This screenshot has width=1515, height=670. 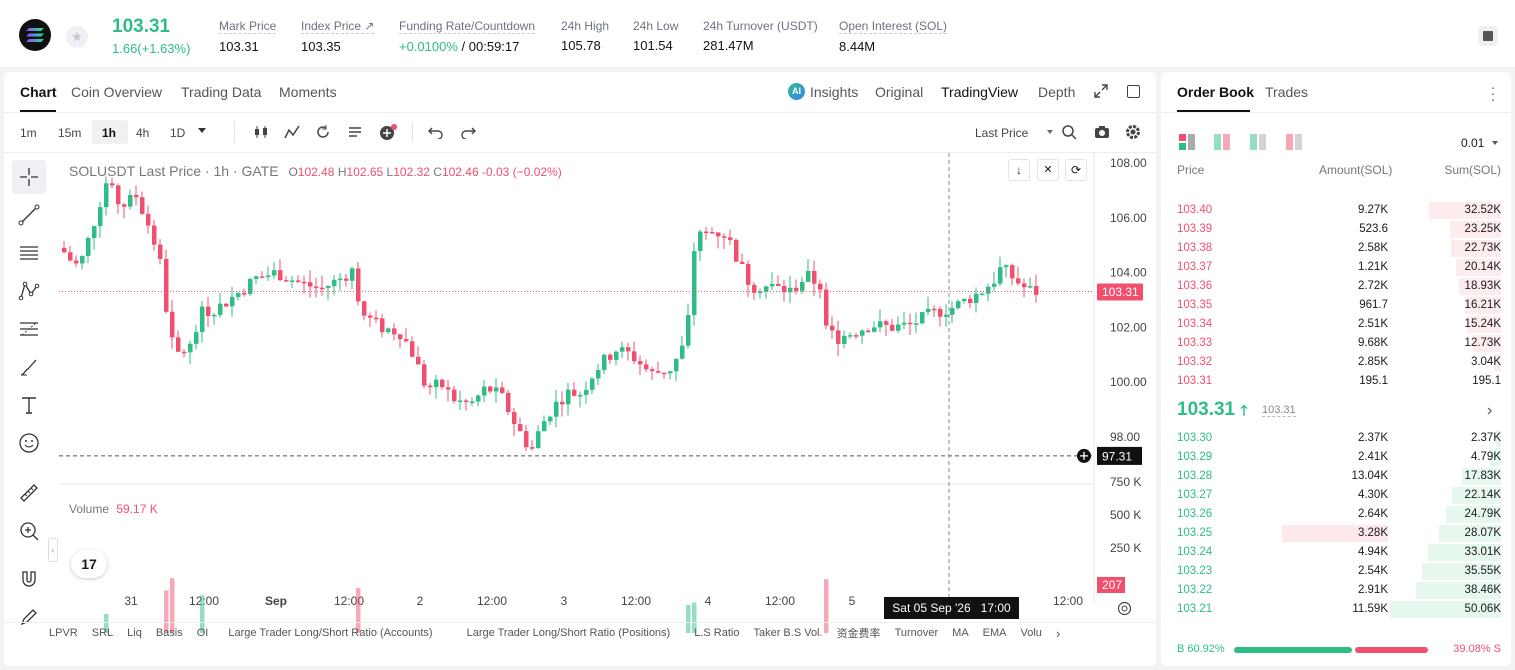 What do you see at coordinates (436, 132) in the screenshot?
I see `undo-icon` at bounding box center [436, 132].